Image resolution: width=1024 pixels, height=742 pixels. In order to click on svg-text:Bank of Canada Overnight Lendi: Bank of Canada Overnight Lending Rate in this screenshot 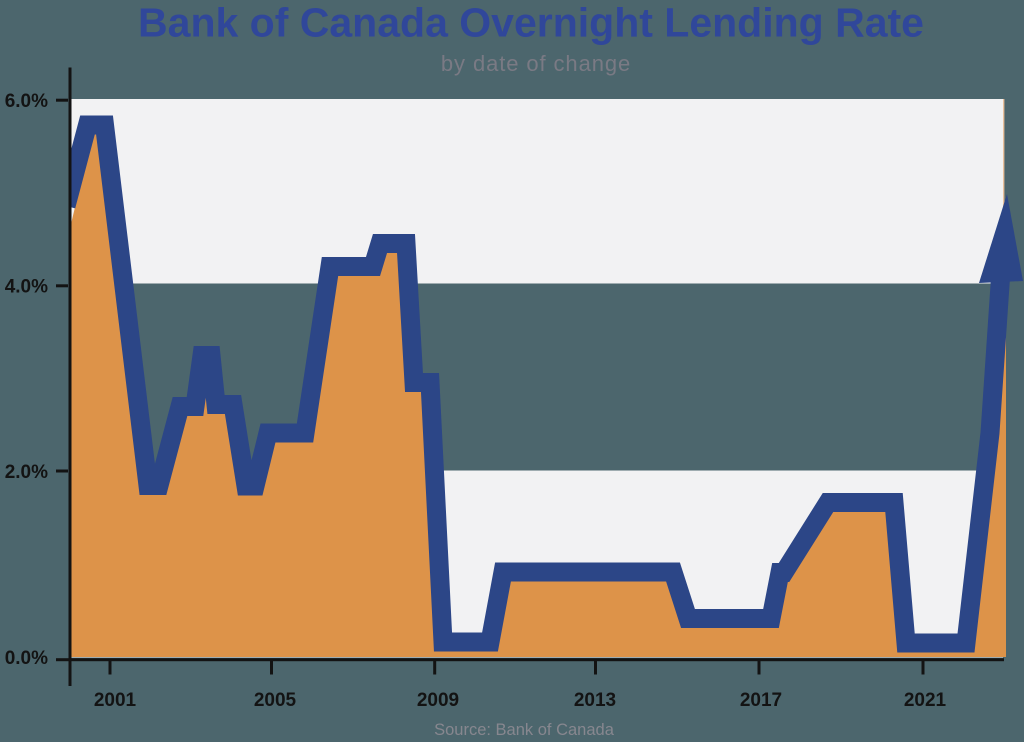, I will do `click(531, 23)`.